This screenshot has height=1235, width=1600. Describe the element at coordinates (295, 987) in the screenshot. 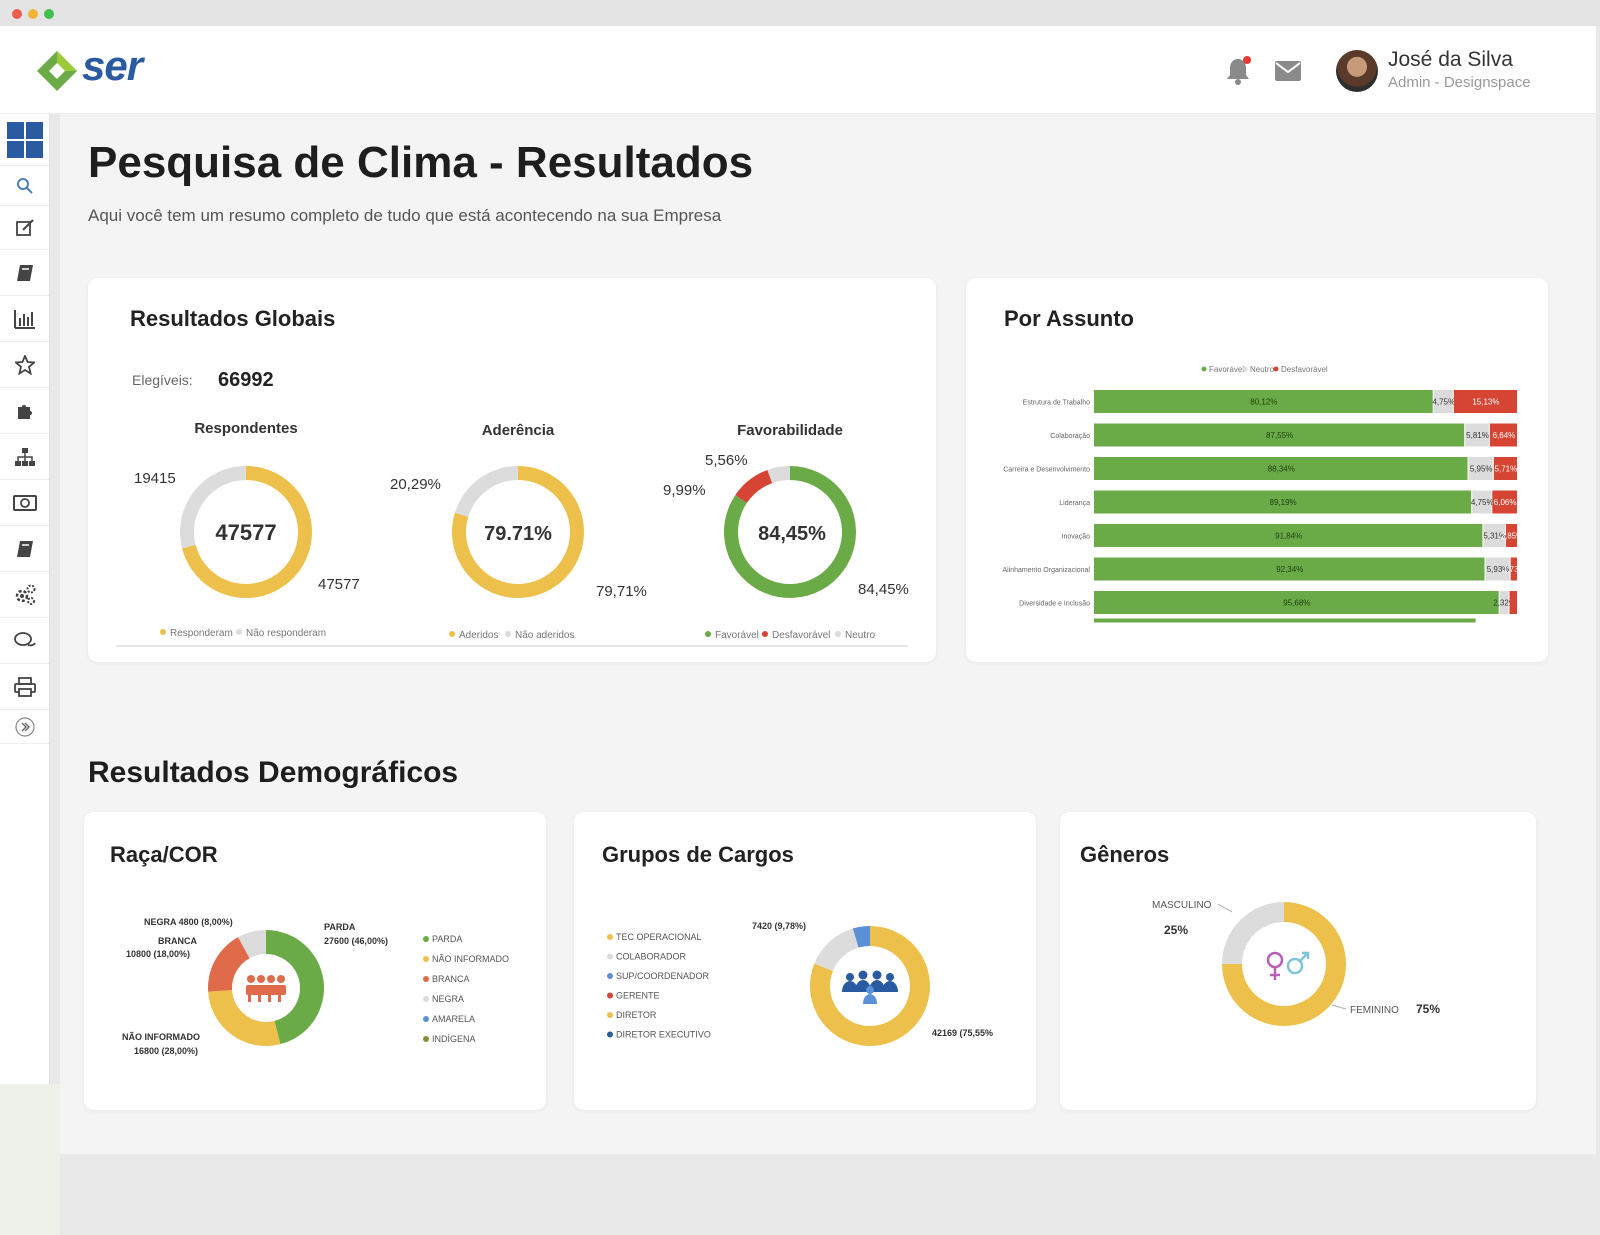

I see `donut-slice-parda` at that location.